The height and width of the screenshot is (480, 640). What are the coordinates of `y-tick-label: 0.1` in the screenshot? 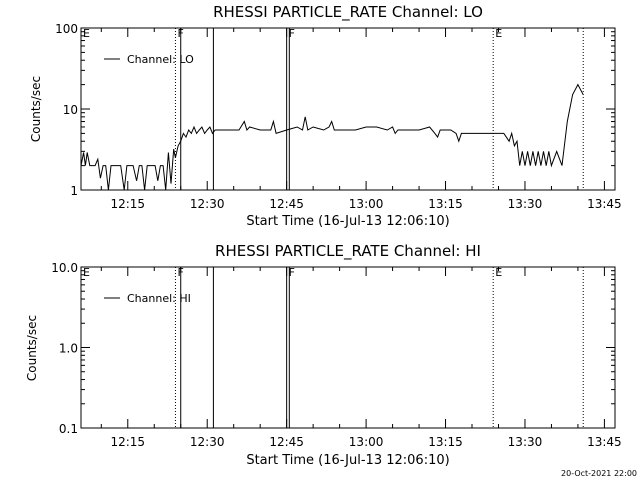 It's located at (68, 429).